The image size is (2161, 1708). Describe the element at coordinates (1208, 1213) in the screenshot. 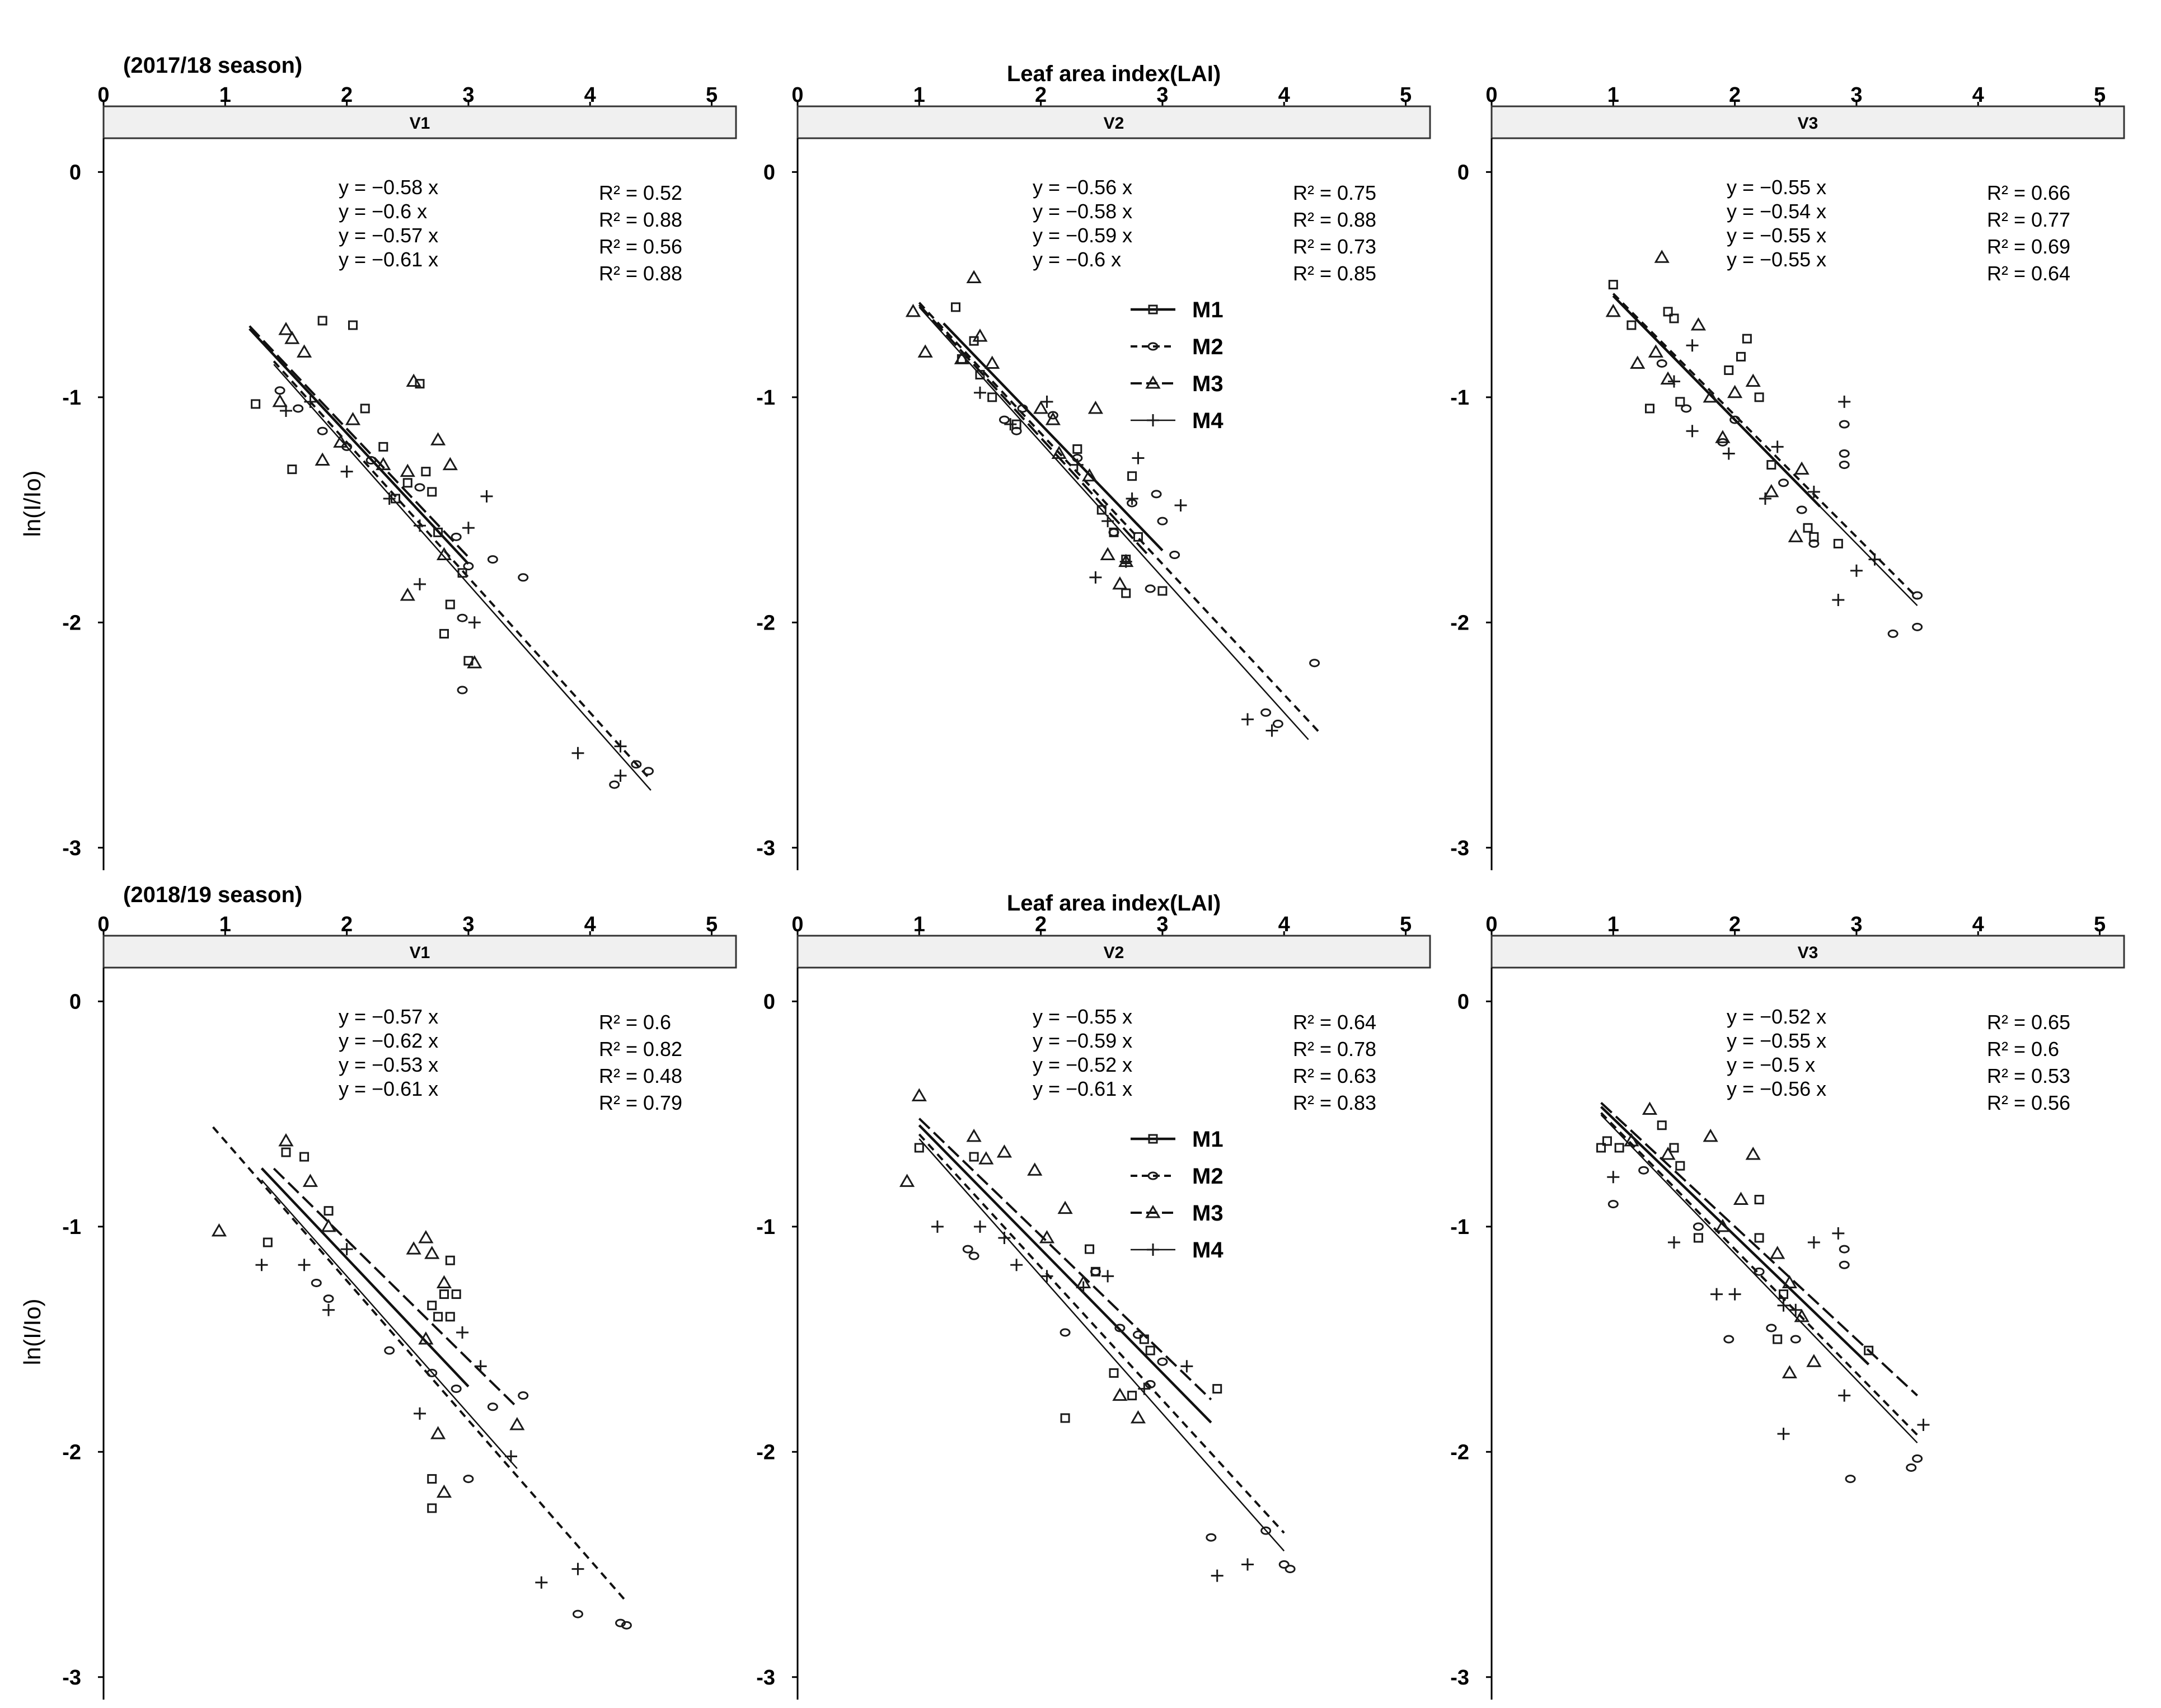

I see `legend-label-m3: M3` at that location.